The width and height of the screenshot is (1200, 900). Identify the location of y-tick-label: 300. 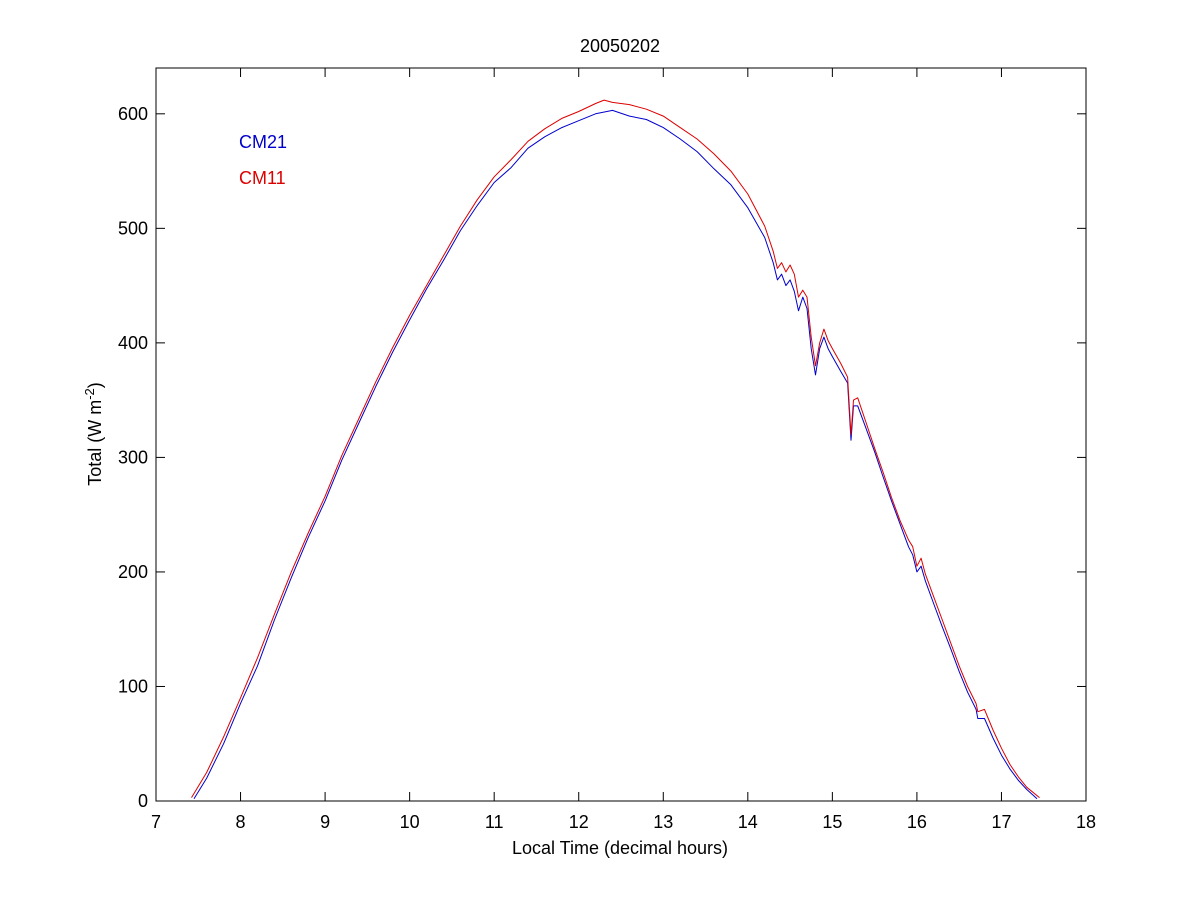
(133, 457).